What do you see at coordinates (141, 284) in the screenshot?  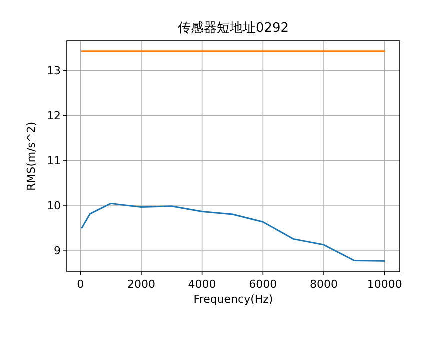 I see `x-tick-label: 2000` at bounding box center [141, 284].